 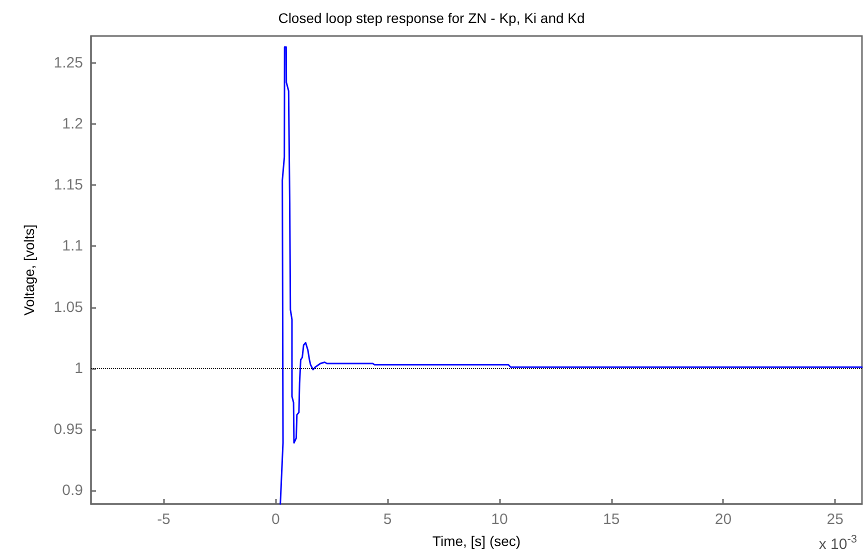 What do you see at coordinates (476, 541) in the screenshot?
I see `x-axis-title: Time, [s] (sec)` at bounding box center [476, 541].